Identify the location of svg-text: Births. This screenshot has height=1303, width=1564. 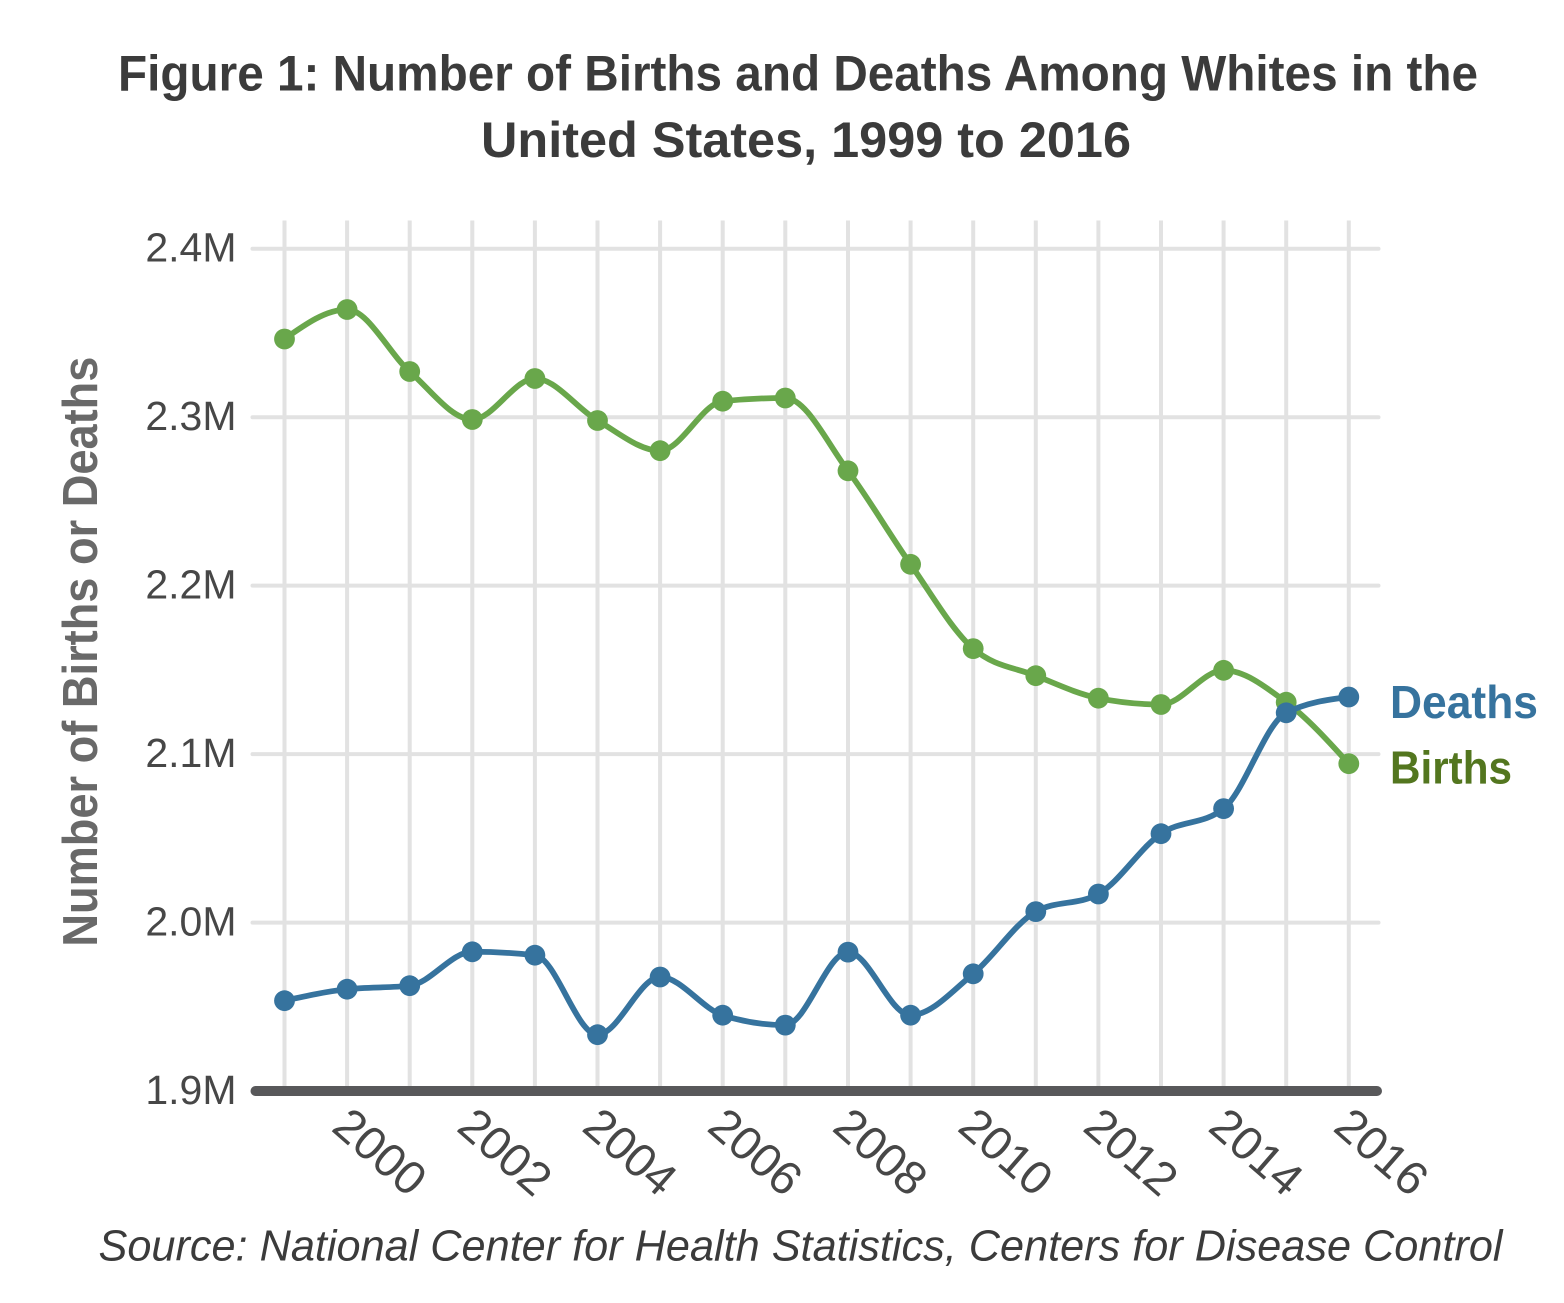
(1451, 767).